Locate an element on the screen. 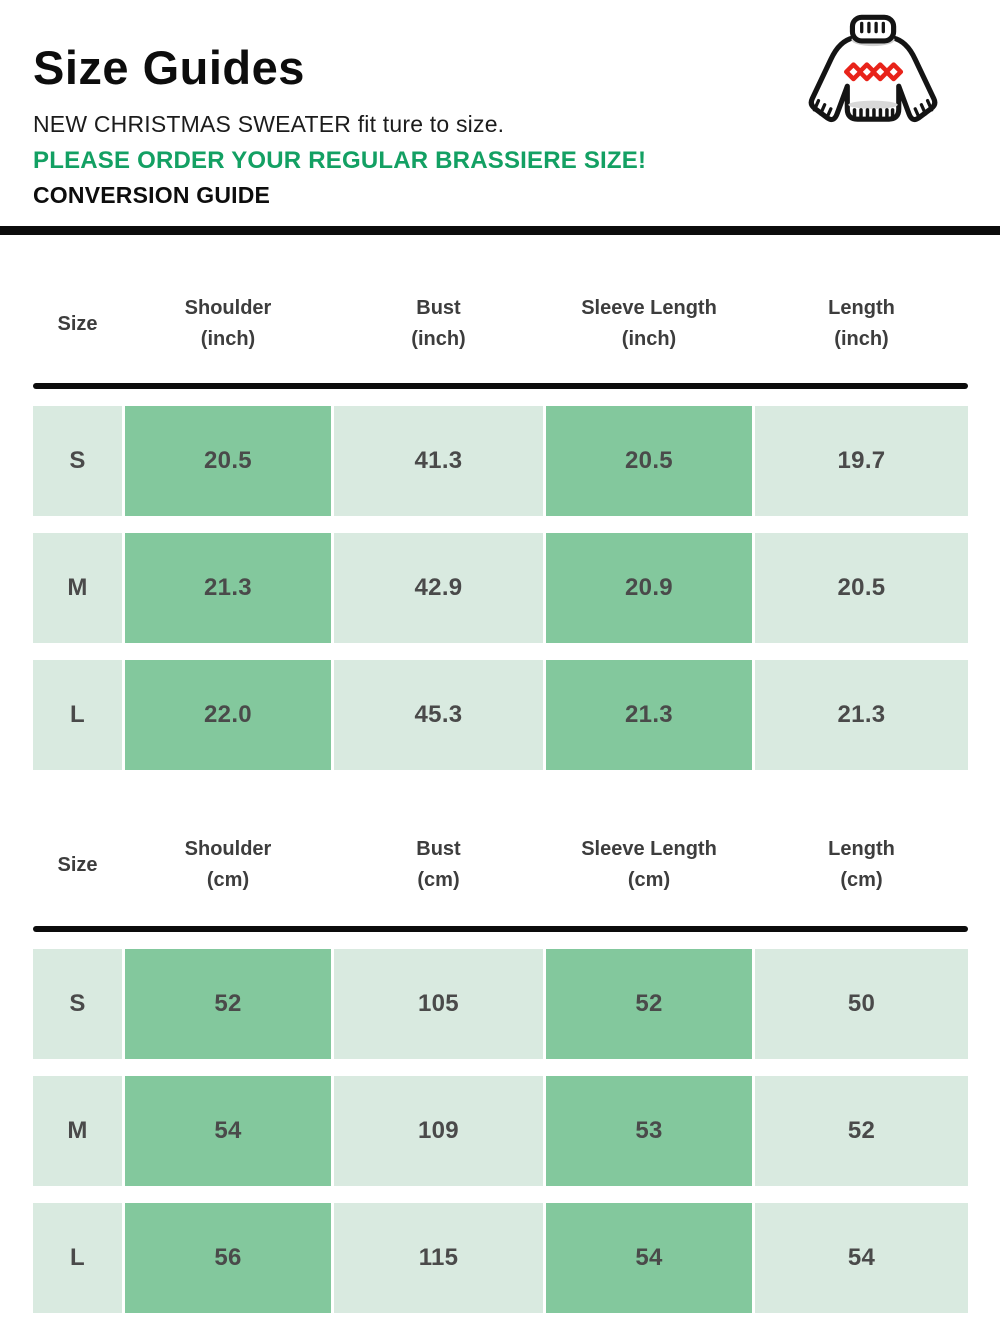  table-row-l-inch: L 22.0 45.3 21.3 21.3 is located at coordinates (500, 715).